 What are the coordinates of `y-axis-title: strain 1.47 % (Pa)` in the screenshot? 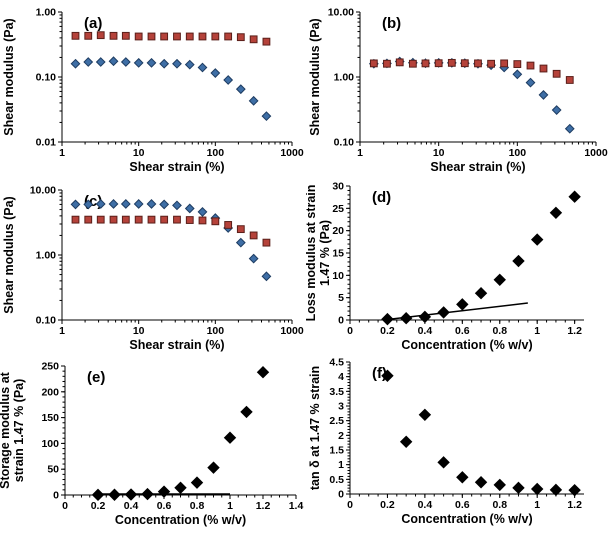 It's located at (19, 431).